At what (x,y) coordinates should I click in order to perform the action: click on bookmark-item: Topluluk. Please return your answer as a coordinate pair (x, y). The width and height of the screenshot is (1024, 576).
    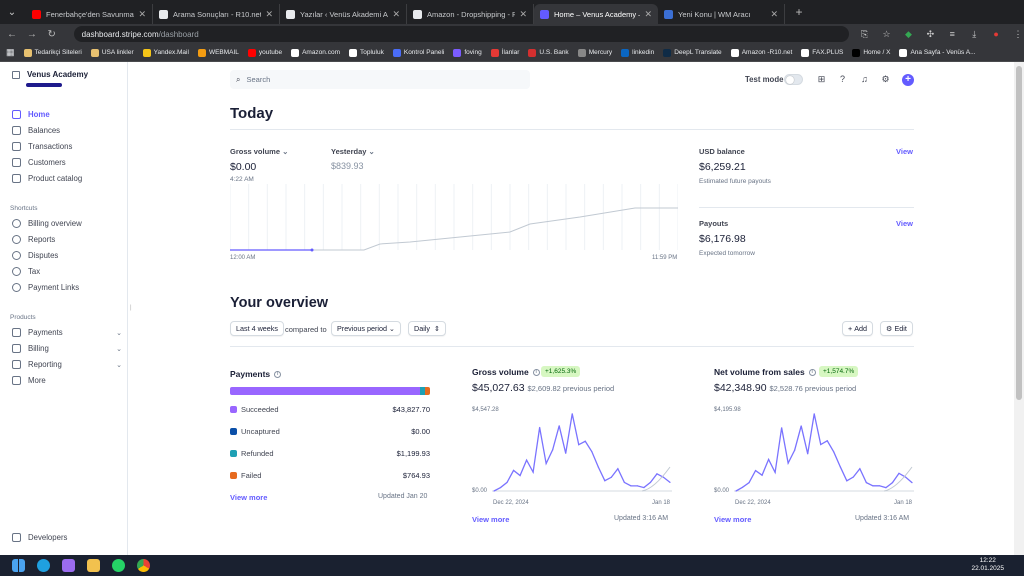
    Looking at the image, I should click on (366, 52).